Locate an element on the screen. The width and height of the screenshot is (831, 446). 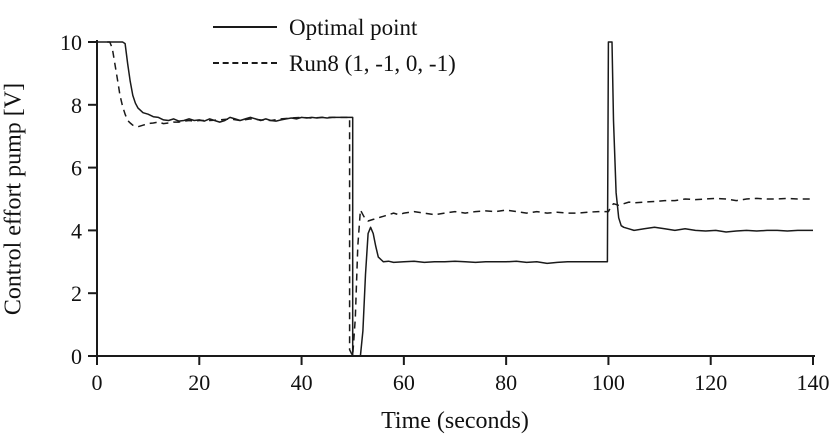
y-tick-label: 0 is located at coordinates (76, 356).